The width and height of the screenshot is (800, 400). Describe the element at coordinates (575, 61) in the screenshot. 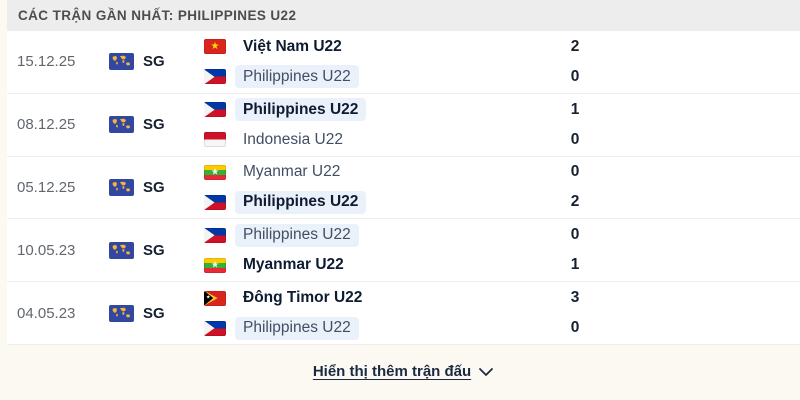

I see `scores: 2 0` at that location.